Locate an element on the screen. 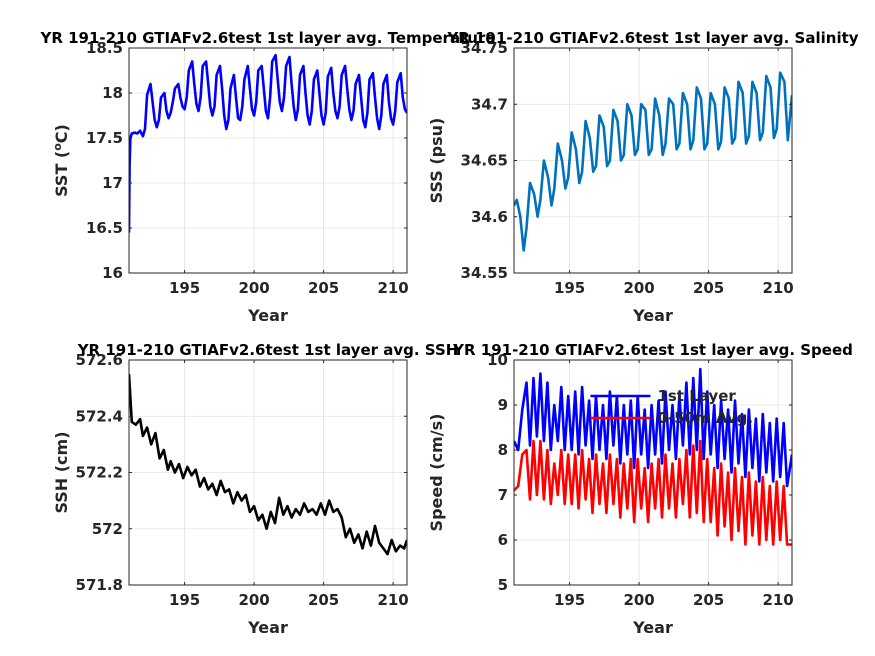 The height and width of the screenshot is (656, 875). y-tick-label: 572.4 is located at coordinates (99, 416).